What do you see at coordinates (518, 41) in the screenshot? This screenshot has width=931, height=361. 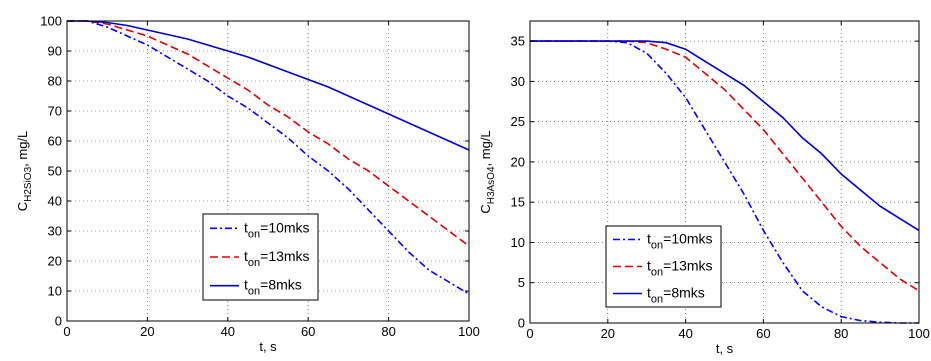 I see `y-tick-label: 35` at bounding box center [518, 41].